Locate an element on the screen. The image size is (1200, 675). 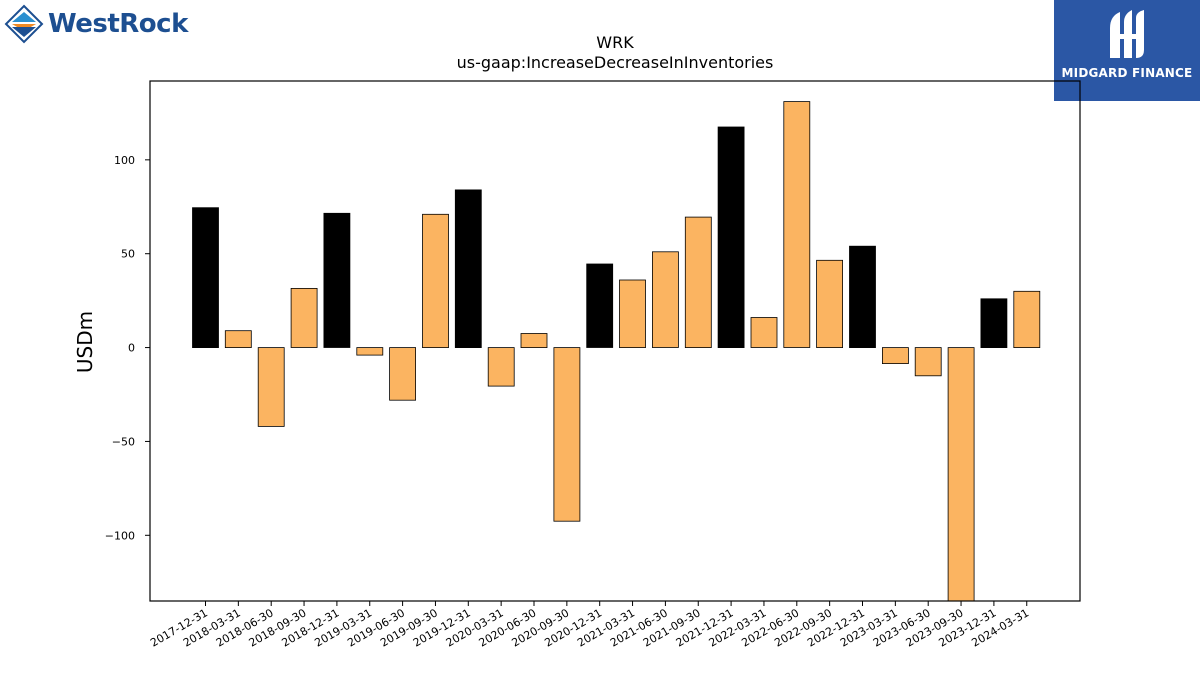
y-axis-ticks: −100 −50 0 50 100 is located at coordinates (127, 348).